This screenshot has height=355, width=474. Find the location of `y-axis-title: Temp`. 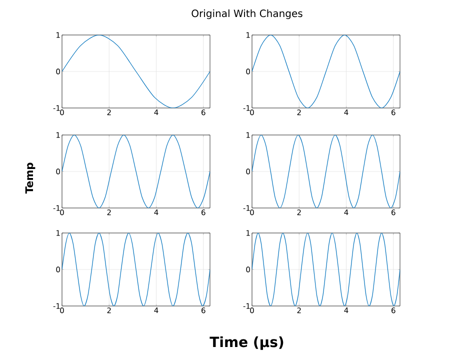

y-axis-title: Temp is located at coordinates (30, 178).